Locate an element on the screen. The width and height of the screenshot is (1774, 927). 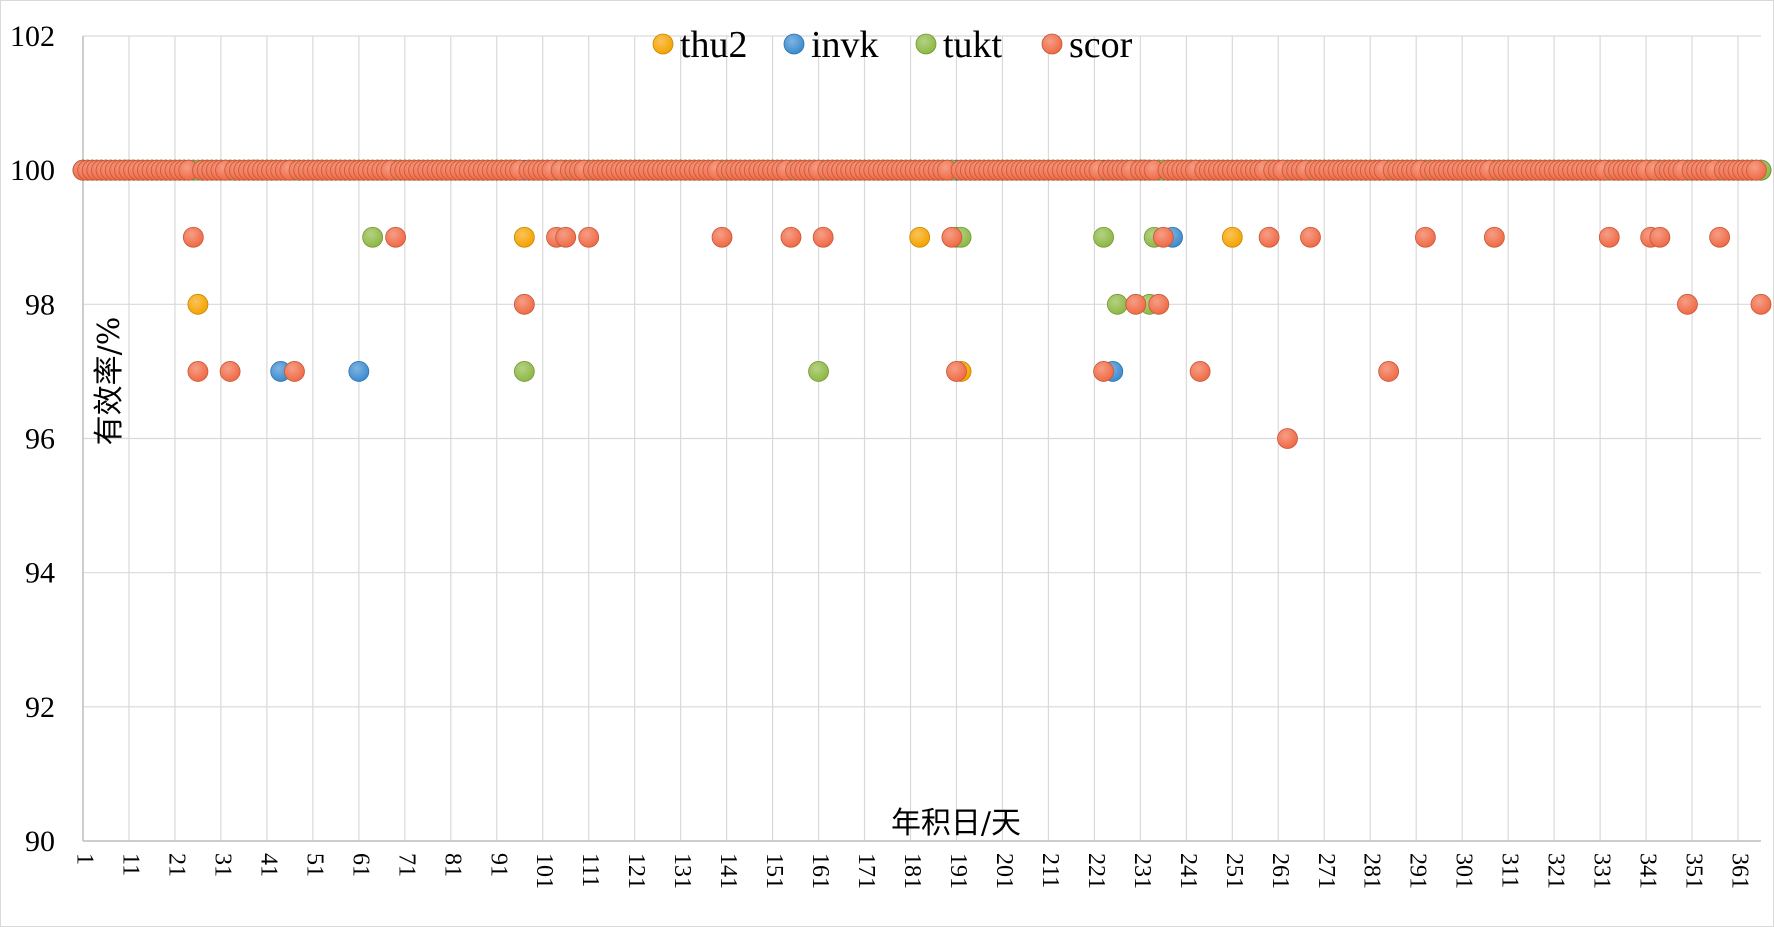
x-tick-label: 151 is located at coordinates (774, 871).